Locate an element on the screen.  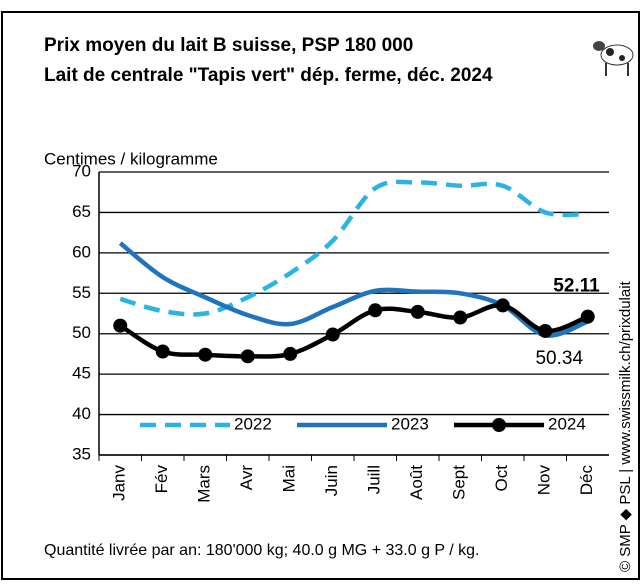
y-axis-label: Centimes / kilogramme is located at coordinates (131, 158).